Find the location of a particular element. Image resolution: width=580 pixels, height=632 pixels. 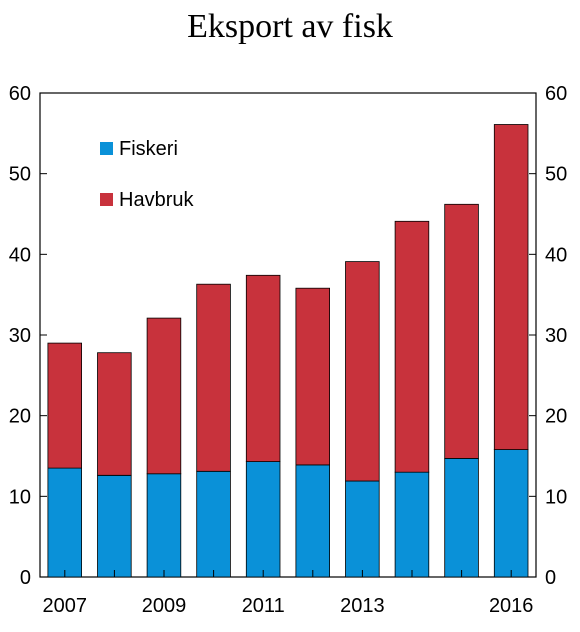

y-tick-label-right-30: 30 is located at coordinates (556, 336).